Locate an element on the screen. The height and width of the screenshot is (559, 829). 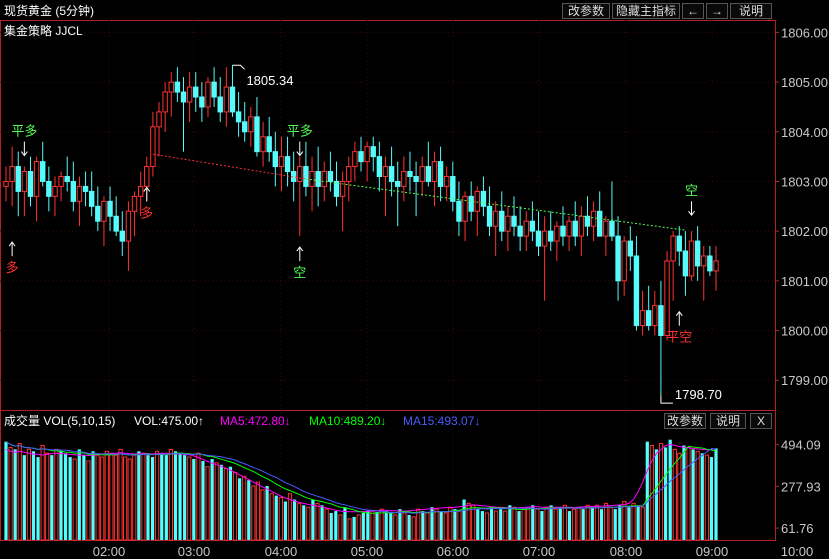
price-tick-label: 1804.00 is located at coordinates (804, 132).